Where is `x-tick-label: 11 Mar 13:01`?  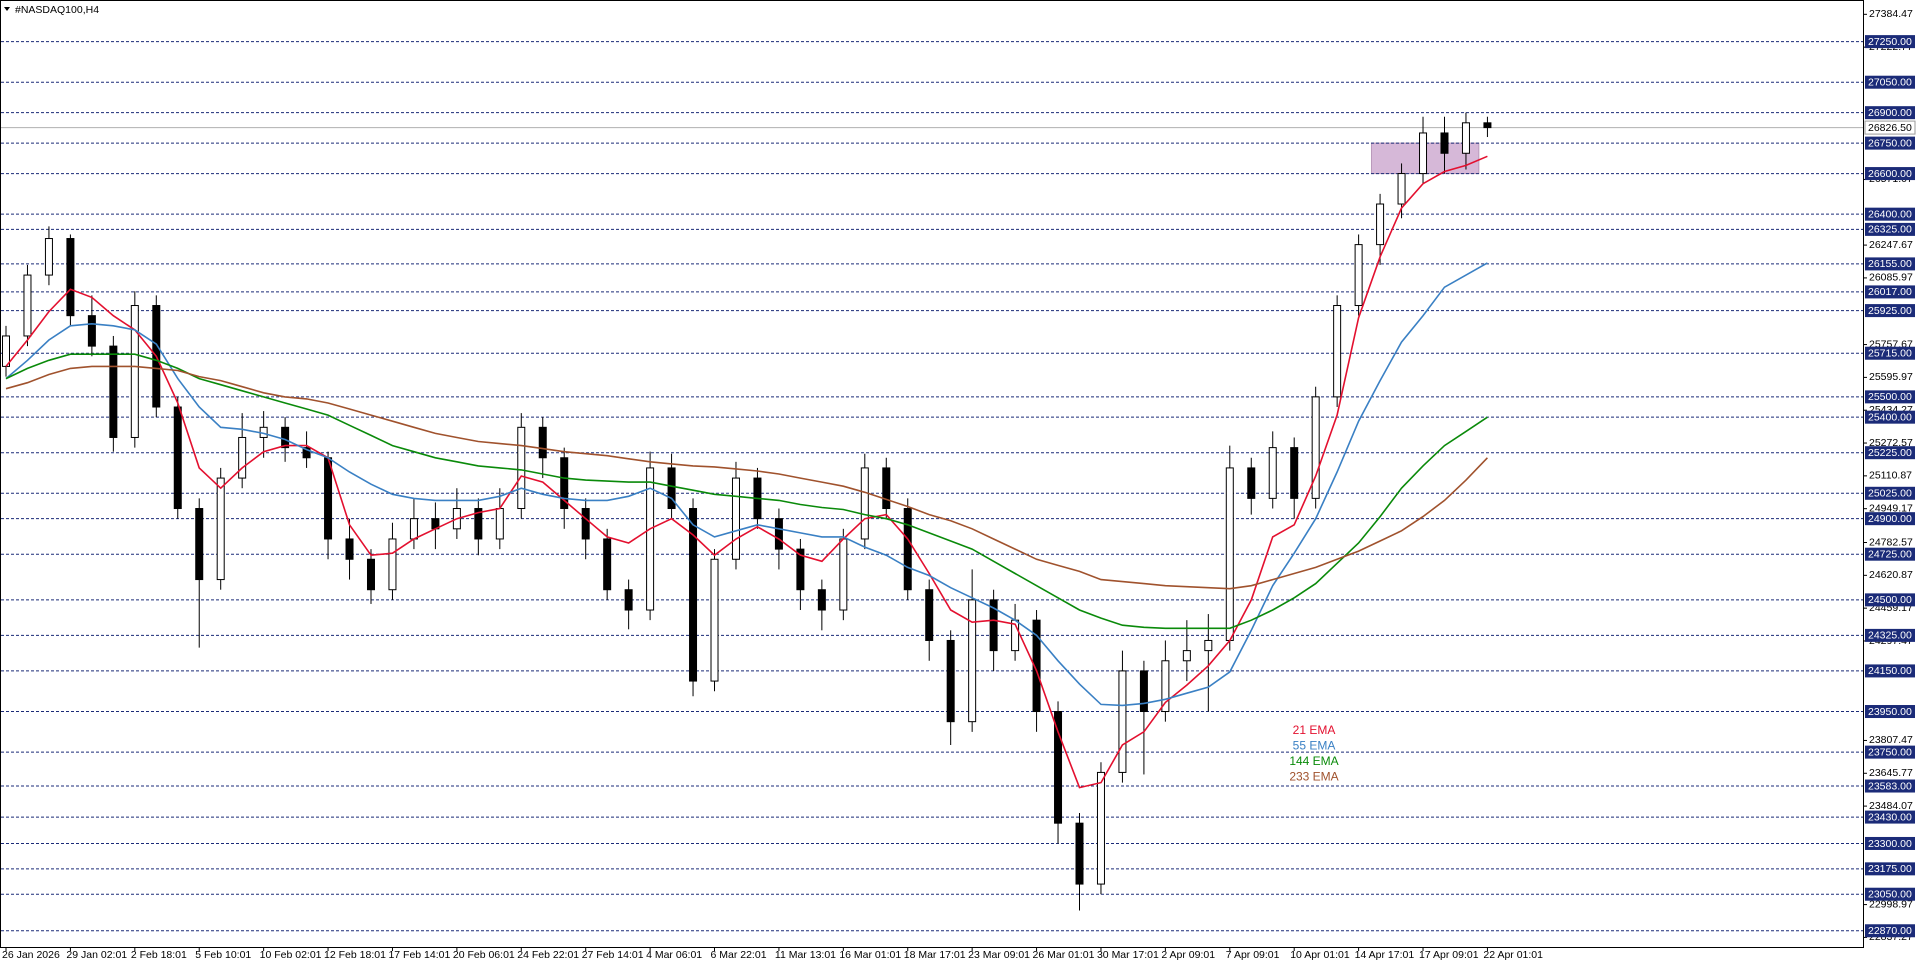 x-tick-label: 11 Mar 13:01 is located at coordinates (805, 955).